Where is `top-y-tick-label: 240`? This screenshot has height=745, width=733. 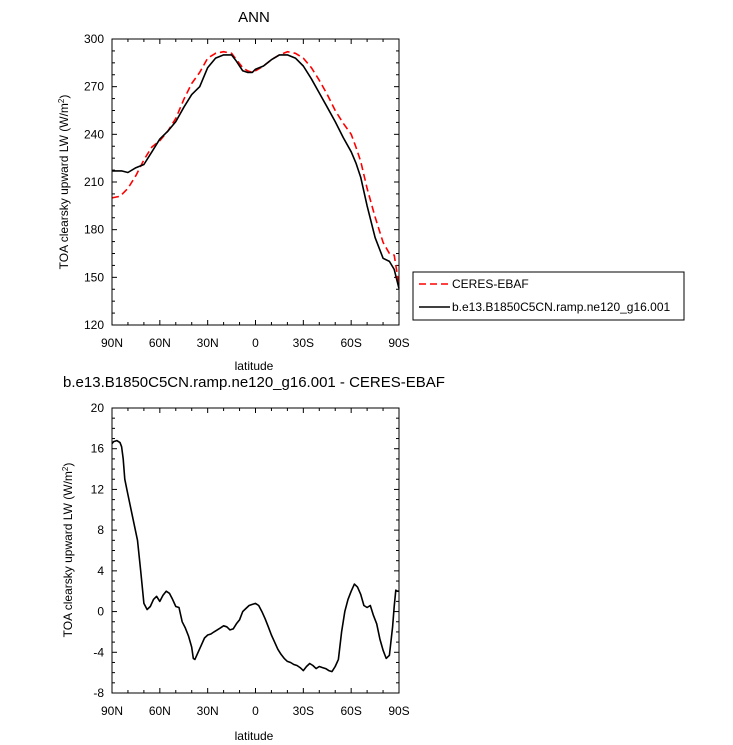
top-y-tick-label: 240 is located at coordinates (94, 134).